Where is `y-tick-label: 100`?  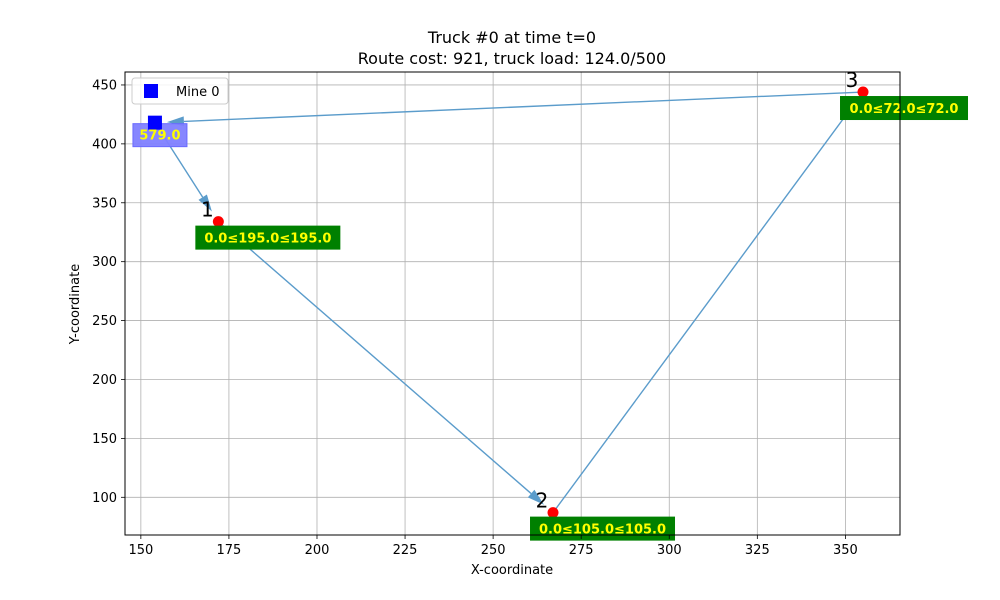
y-tick-label: 100 is located at coordinates (104, 498).